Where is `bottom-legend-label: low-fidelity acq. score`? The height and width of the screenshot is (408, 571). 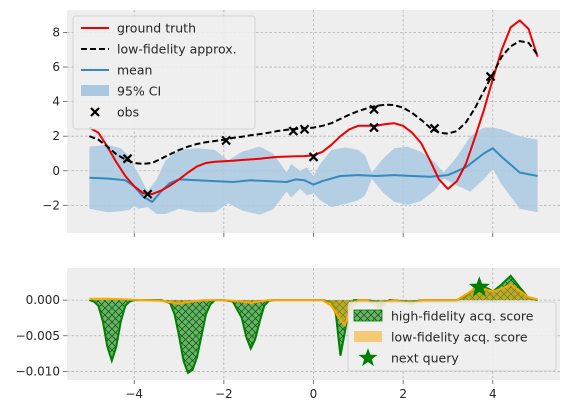 bottom-legend-label: low-fidelity acq. score is located at coordinates (459, 337).